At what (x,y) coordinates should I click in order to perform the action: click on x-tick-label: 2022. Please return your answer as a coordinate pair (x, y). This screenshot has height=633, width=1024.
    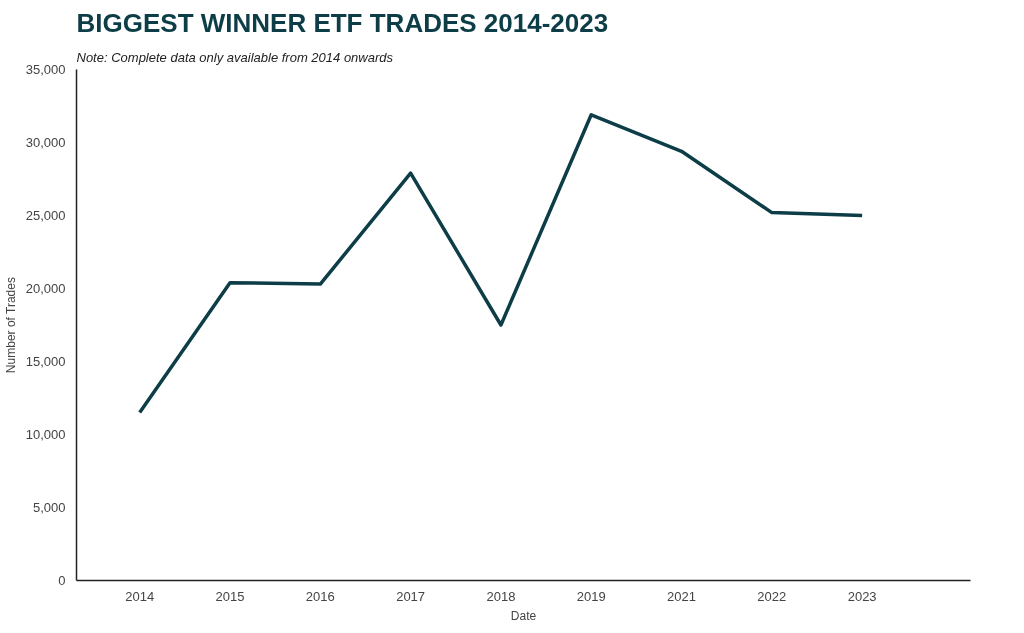
    Looking at the image, I should click on (772, 596).